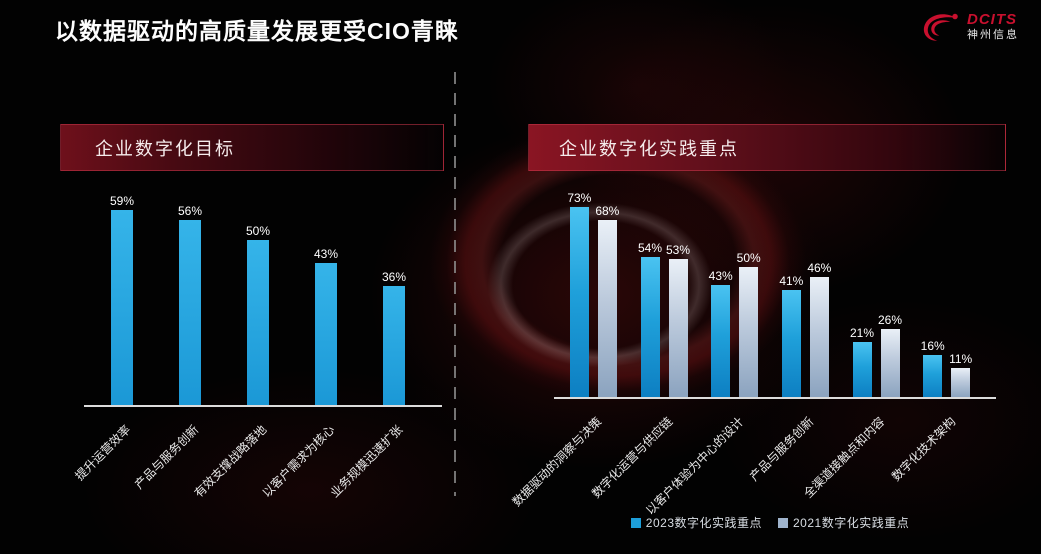  Describe the element at coordinates (791, 281) in the screenshot. I see `value-label: 41%` at that location.